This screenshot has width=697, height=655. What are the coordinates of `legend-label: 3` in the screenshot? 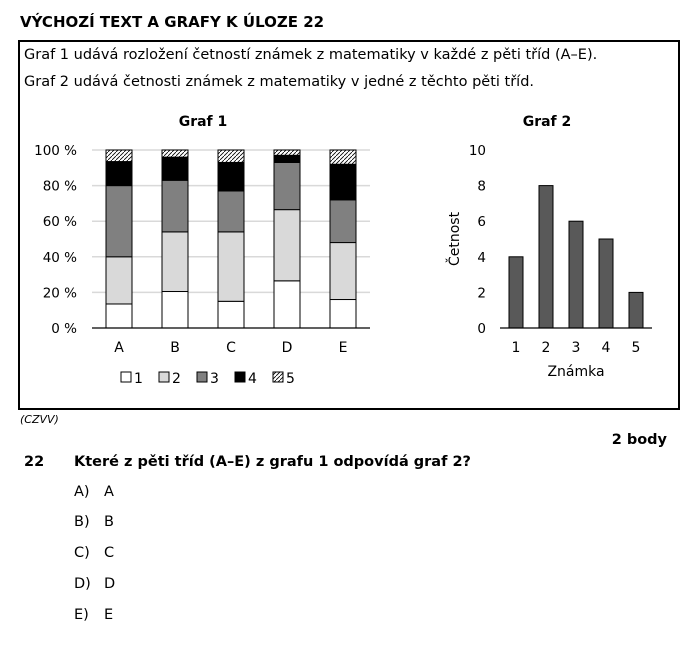 It's located at (214, 379).